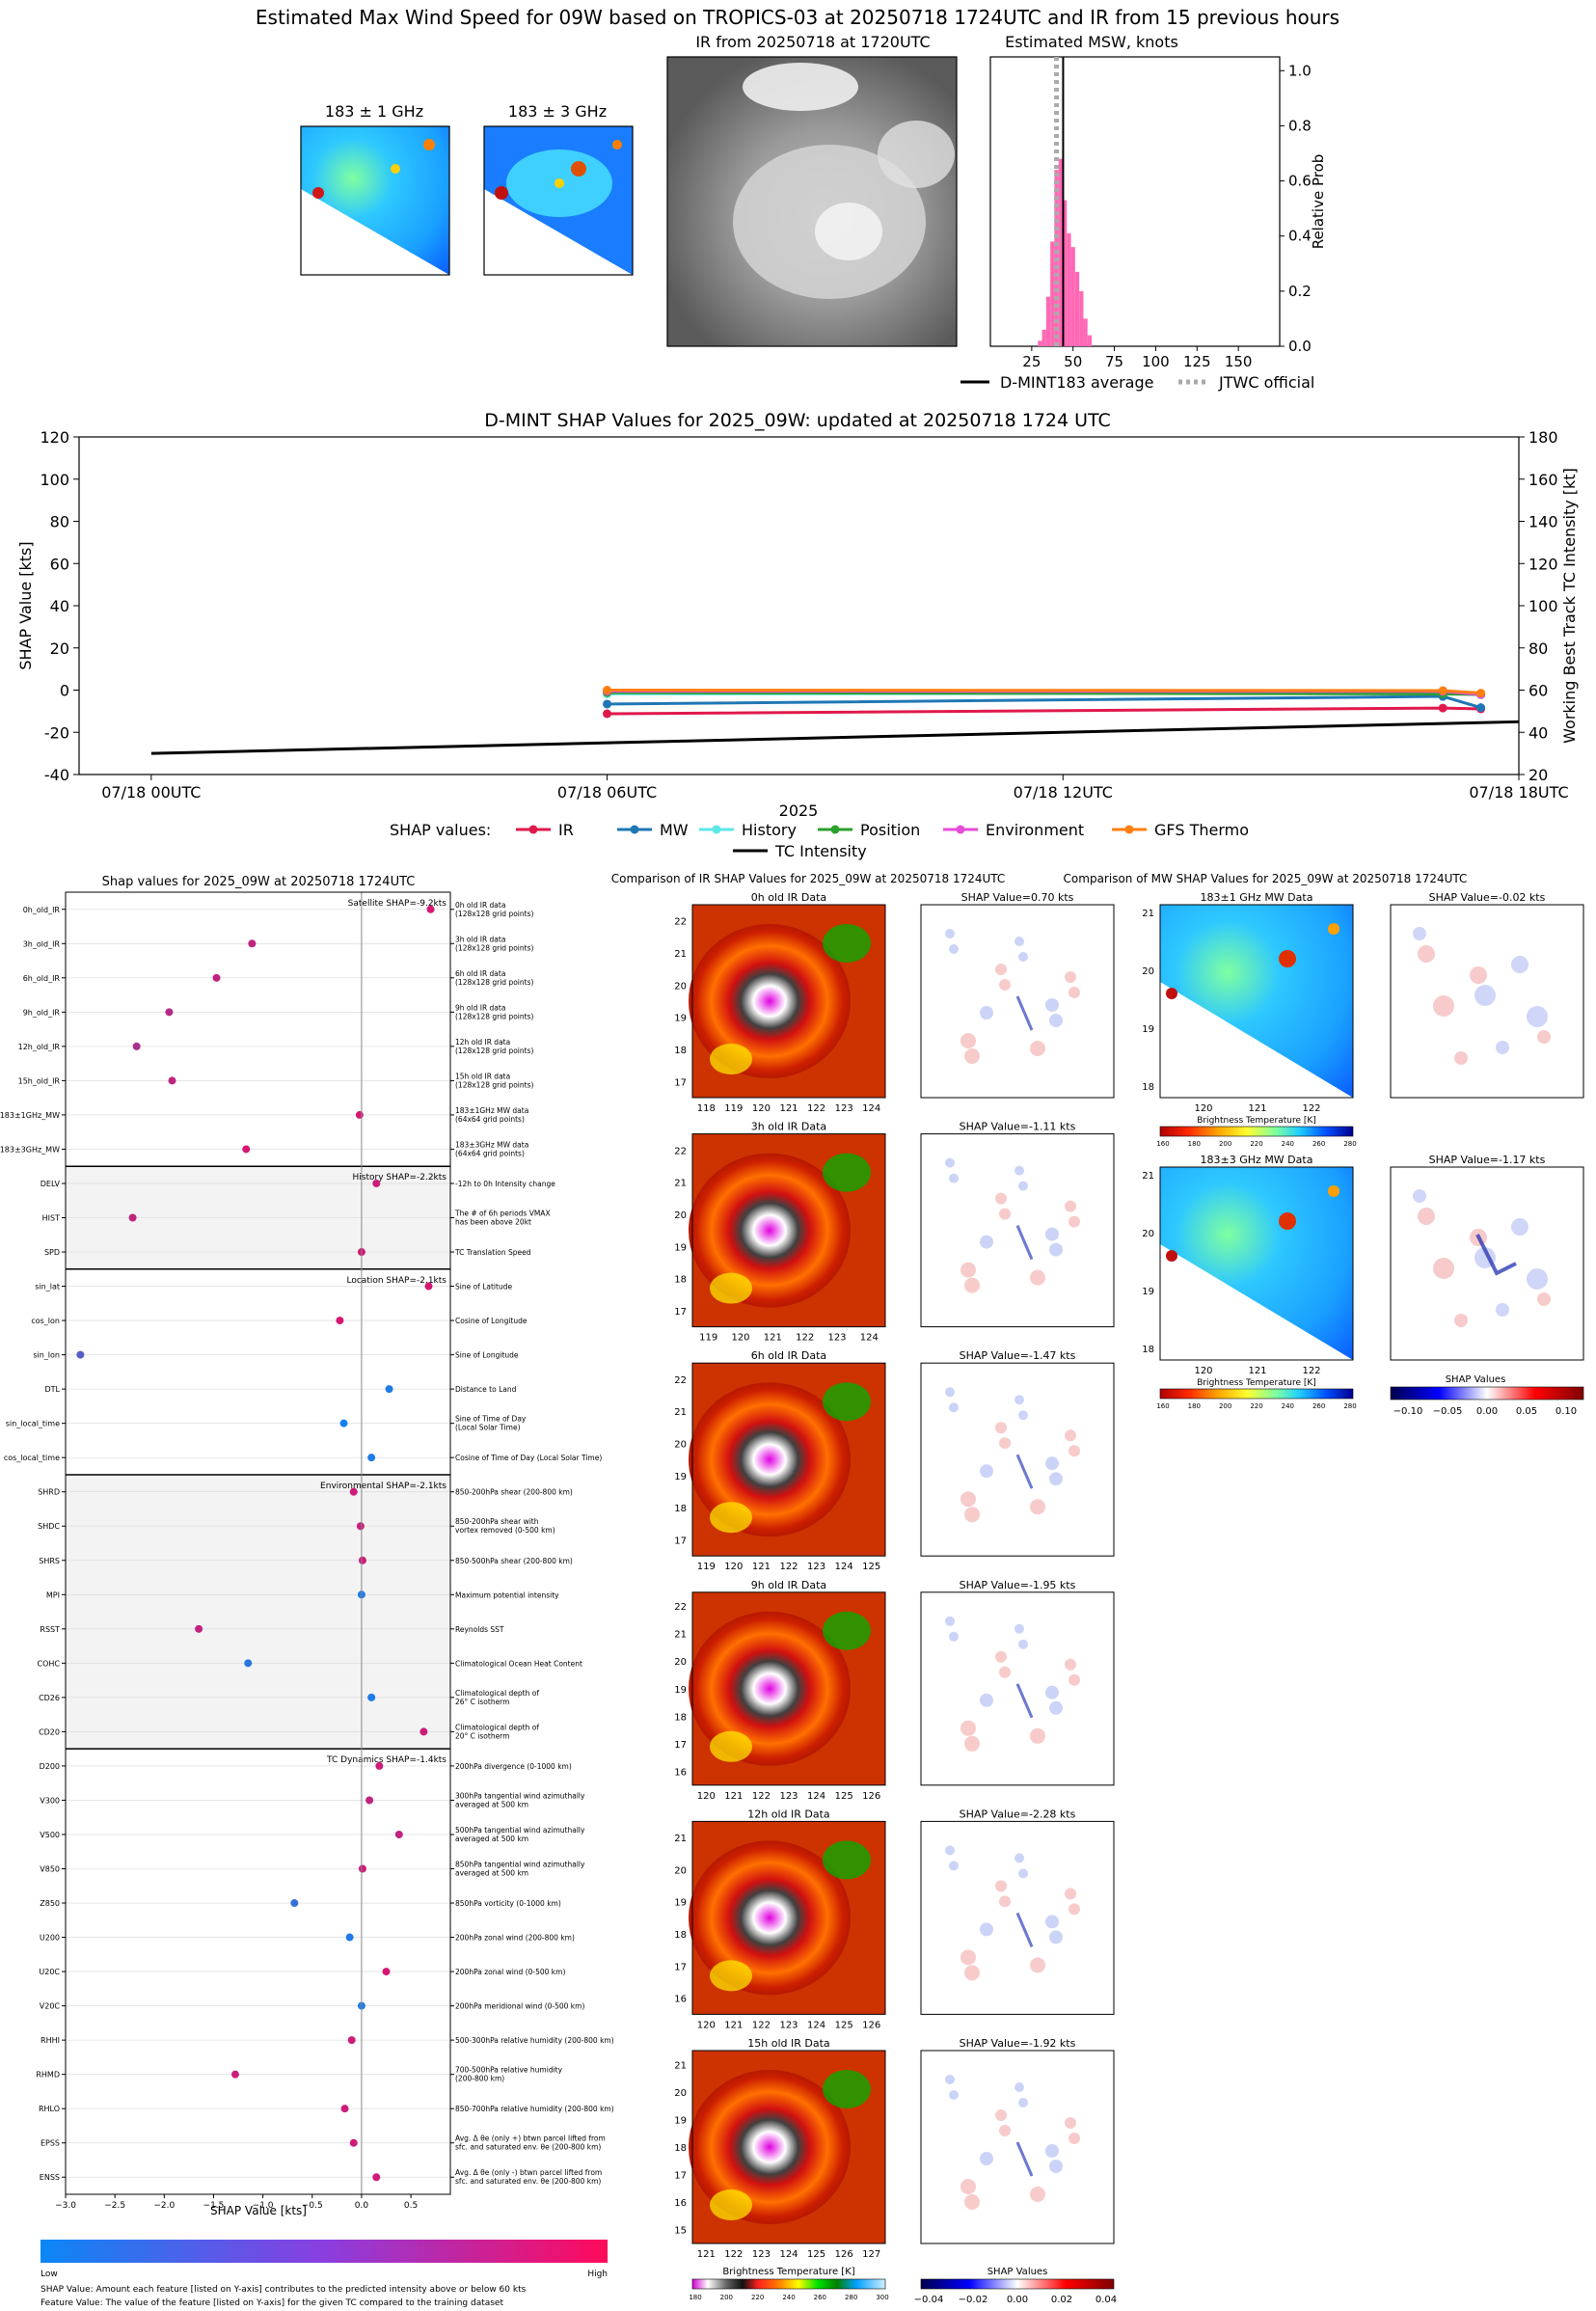 This screenshot has height=2311, width=1596. I want to click on ir-shap-title: SHAP Value=-2.28 kts, so click(1018, 1814).